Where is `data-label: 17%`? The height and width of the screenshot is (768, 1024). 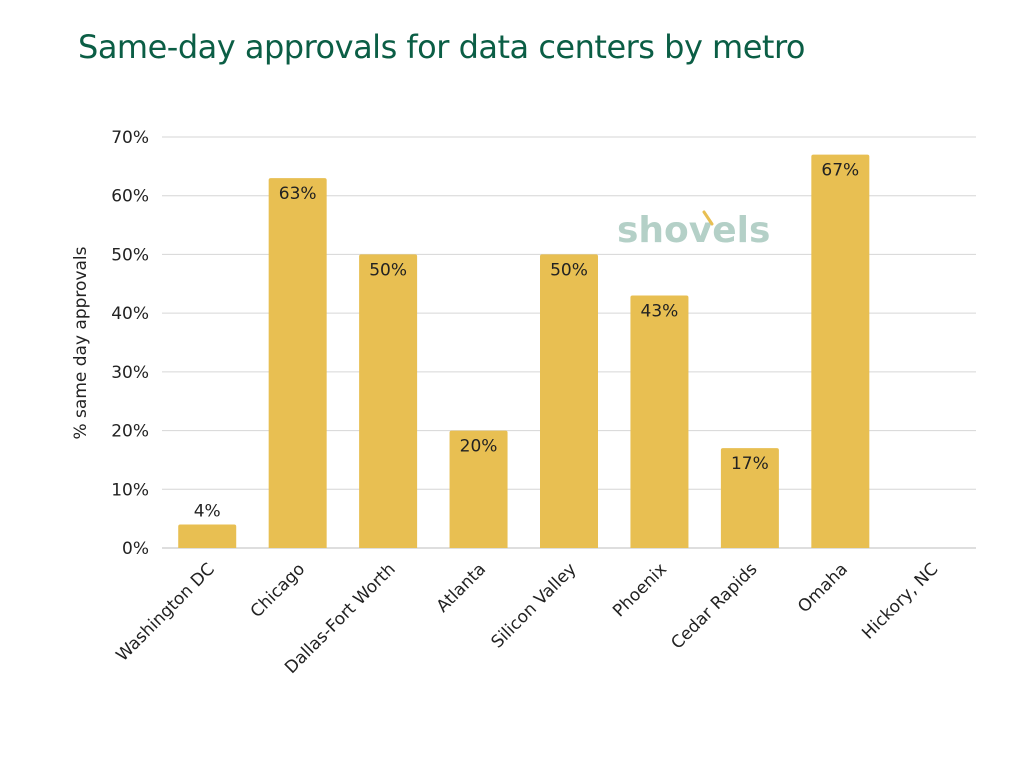
data-label: 17% is located at coordinates (750, 464).